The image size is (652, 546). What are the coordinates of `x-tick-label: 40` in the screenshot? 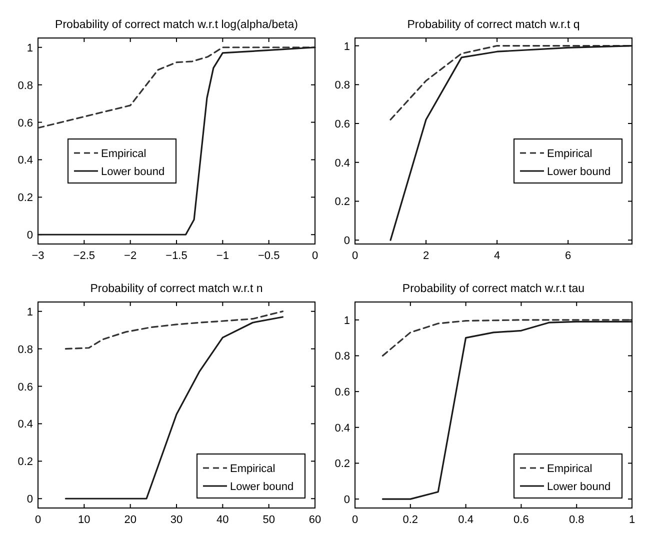 It's located at (222, 520).